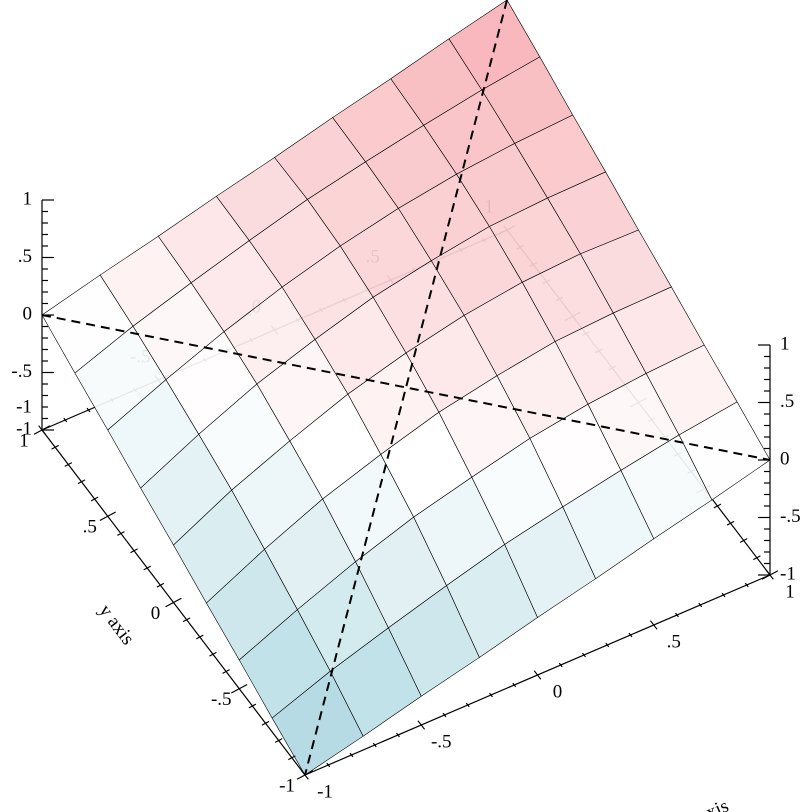  Describe the element at coordinates (221, 699) in the screenshot. I see `y-axis-label: -.5` at that location.